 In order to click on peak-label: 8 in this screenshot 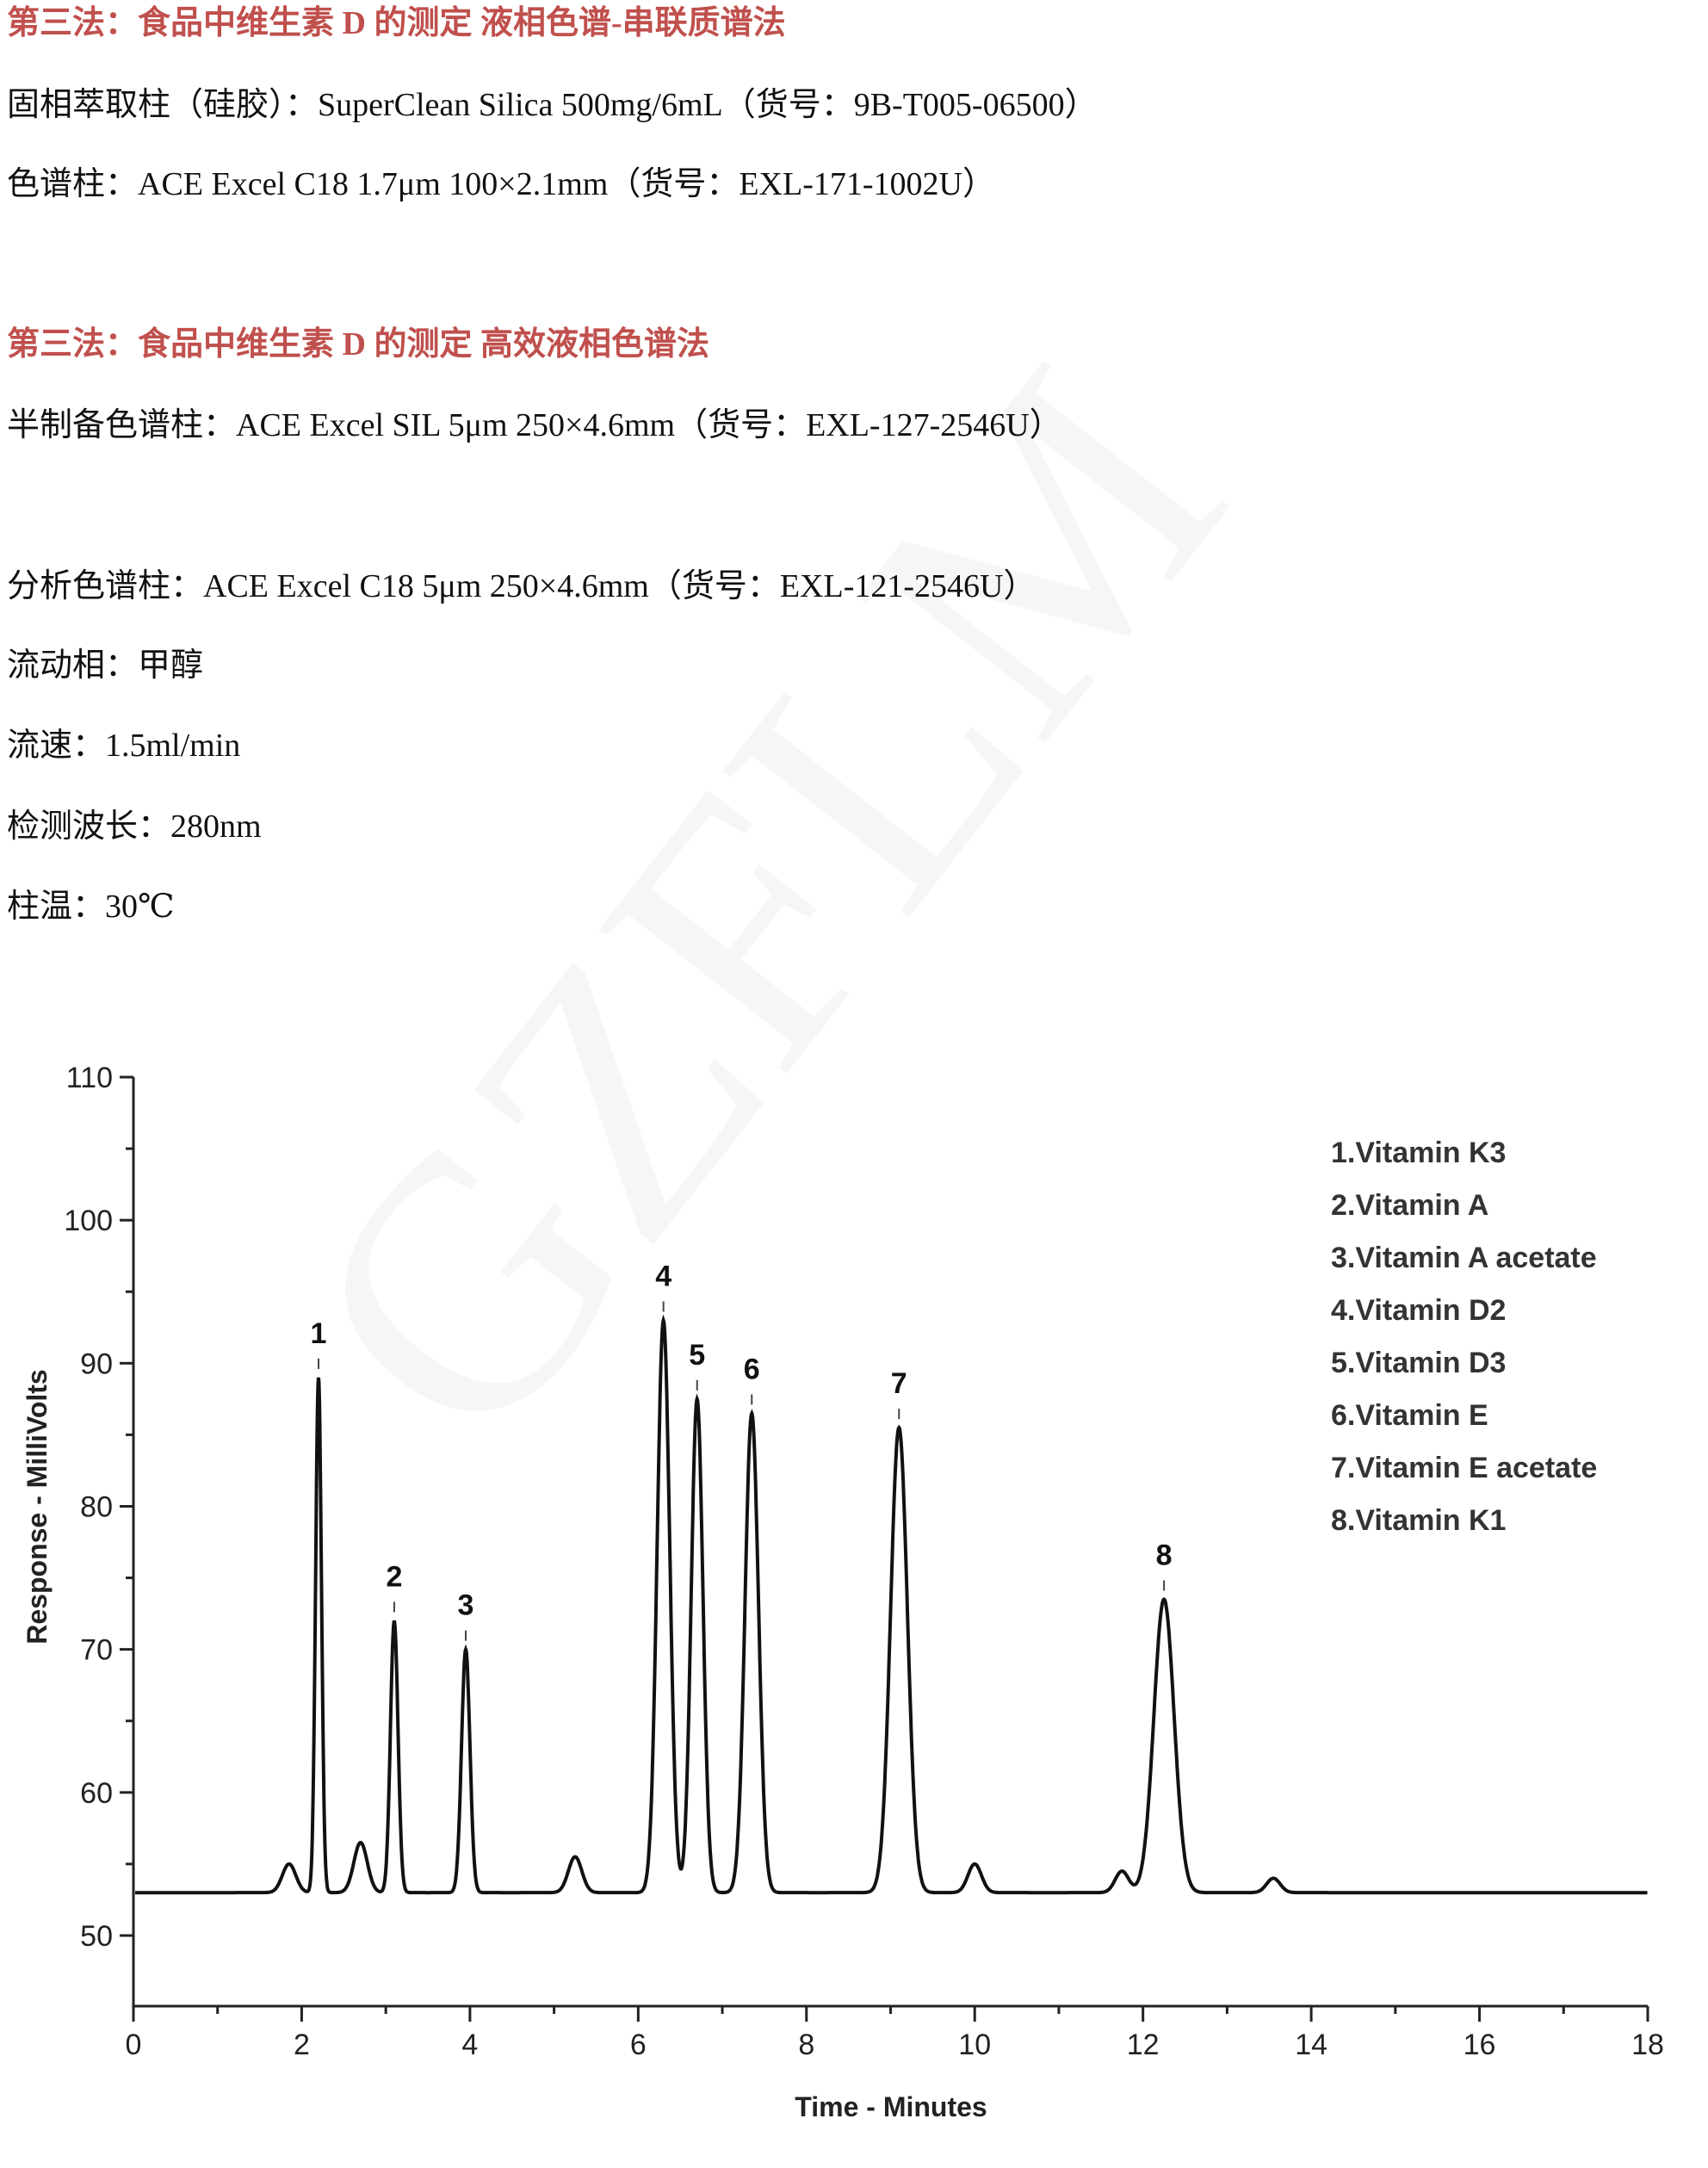, I will do `click(1164, 1555)`.